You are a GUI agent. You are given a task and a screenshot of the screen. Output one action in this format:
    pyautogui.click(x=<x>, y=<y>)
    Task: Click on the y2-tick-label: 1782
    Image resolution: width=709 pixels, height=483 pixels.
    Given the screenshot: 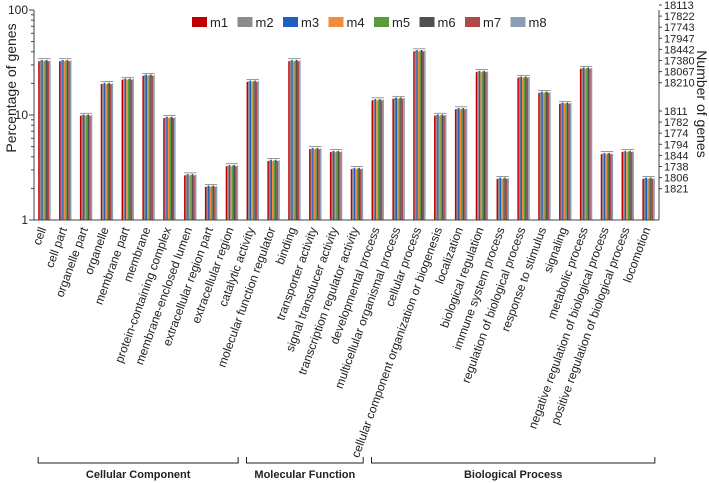 What is the action you would take?
    pyautogui.click(x=676, y=123)
    